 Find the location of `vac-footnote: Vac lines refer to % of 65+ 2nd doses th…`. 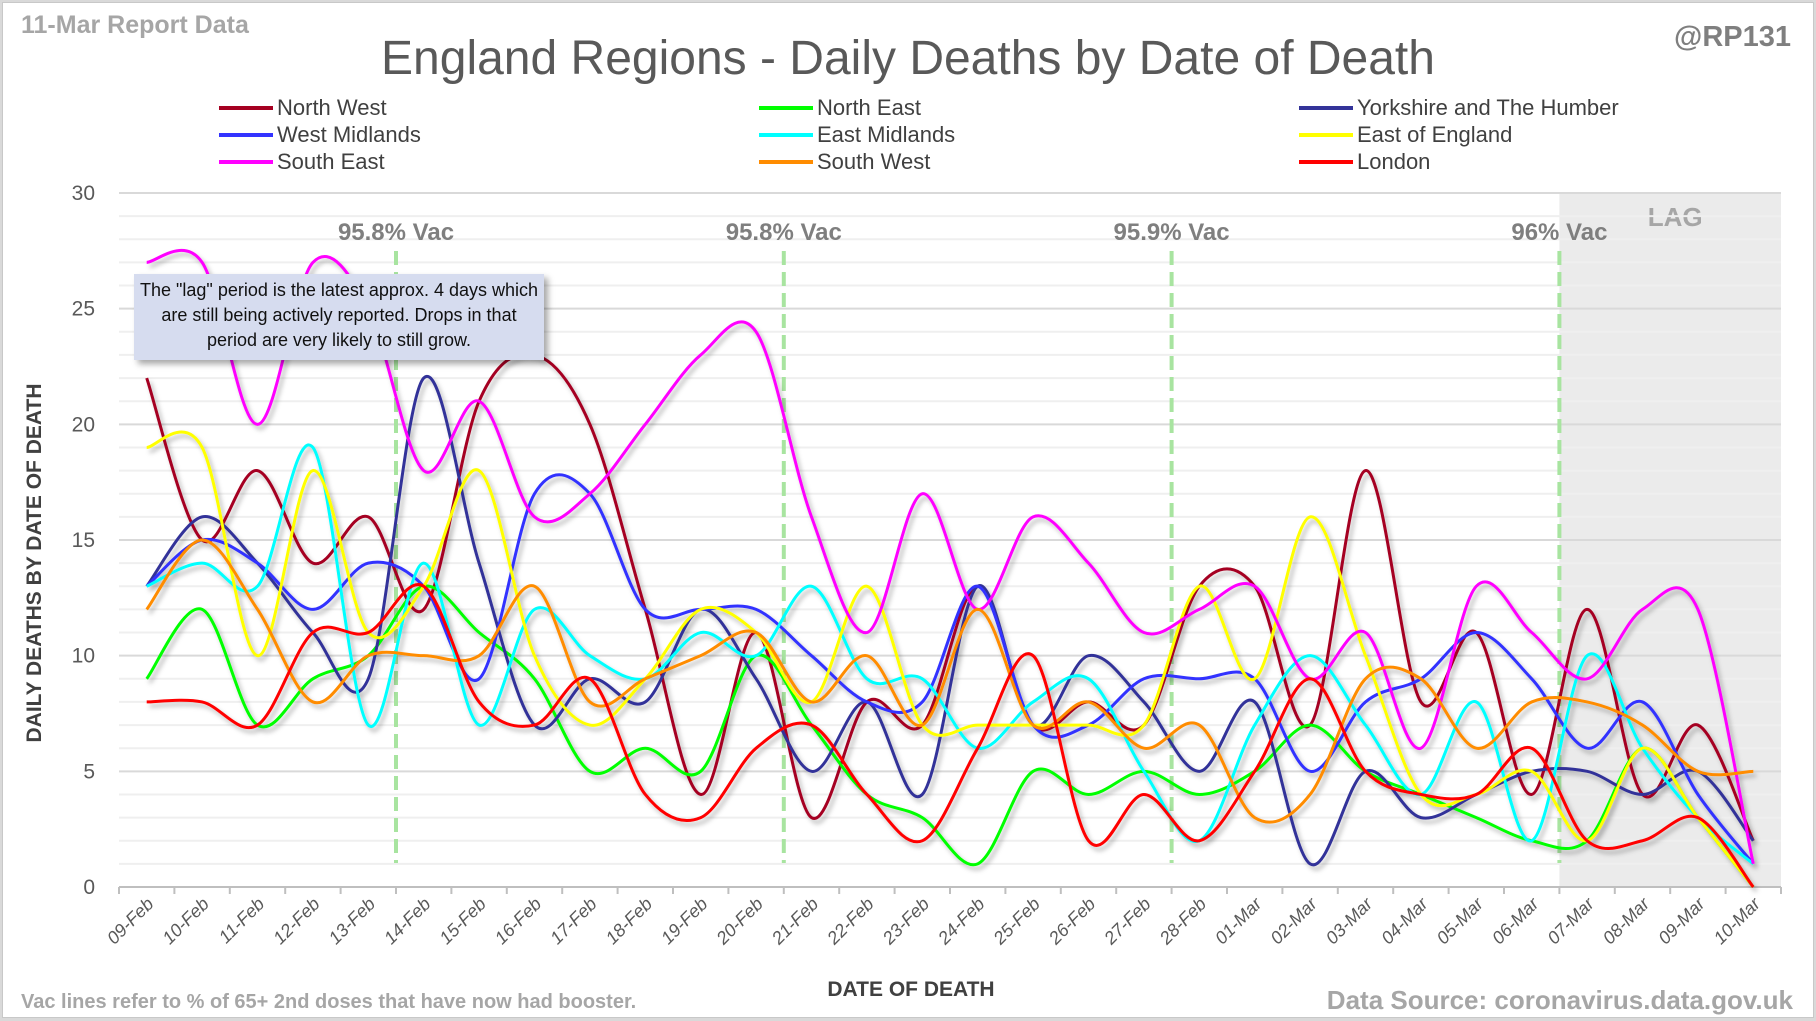

vac-footnote: Vac lines refer to % of 65+ 2nd doses th… is located at coordinates (329, 1002).